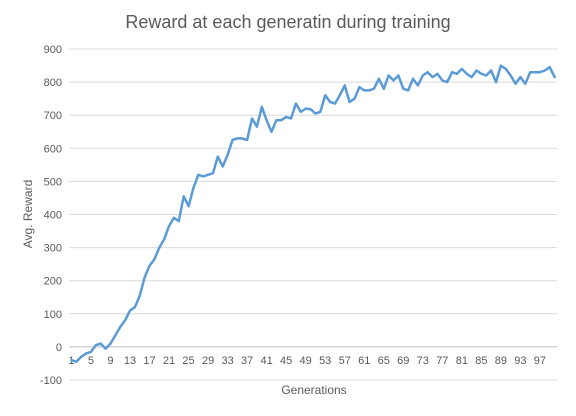  What do you see at coordinates (462, 361) in the screenshot?
I see `x-tick-label: 81` at bounding box center [462, 361].